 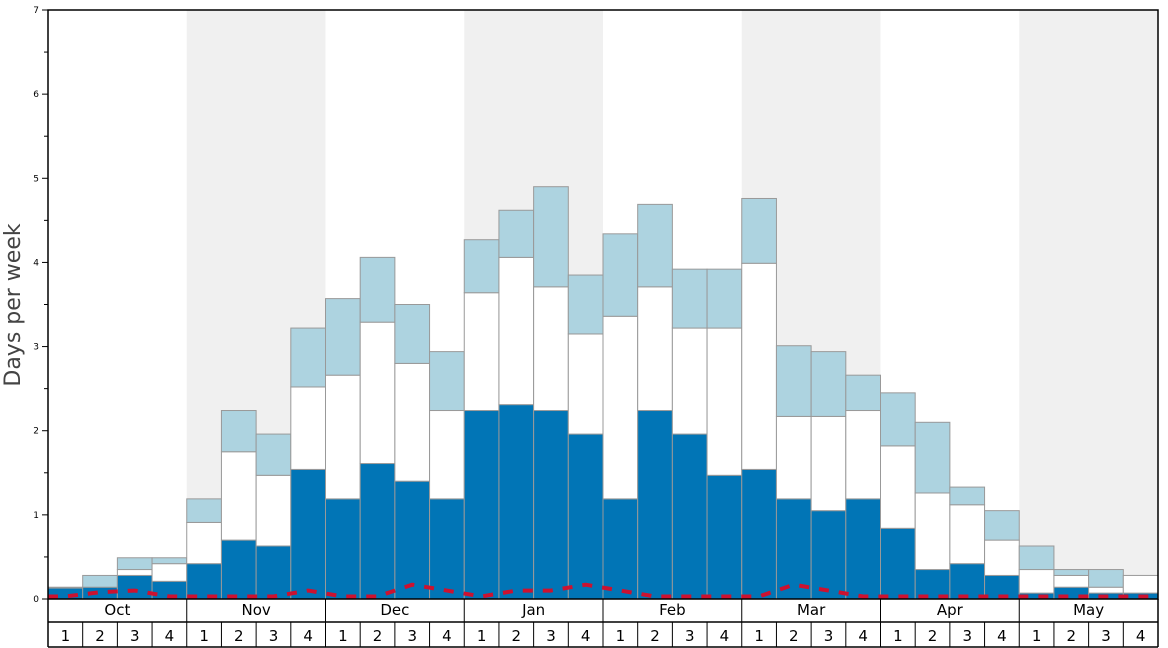 What do you see at coordinates (394, 610) in the screenshot?
I see `month-label: Dec` at bounding box center [394, 610].